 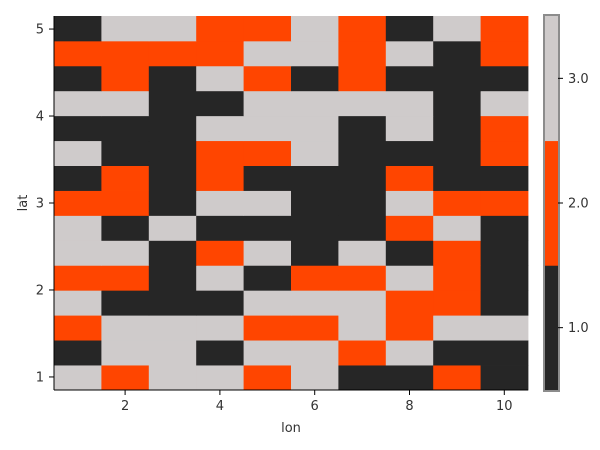 What do you see at coordinates (315, 406) in the screenshot?
I see `x-tick-label: 6` at bounding box center [315, 406].